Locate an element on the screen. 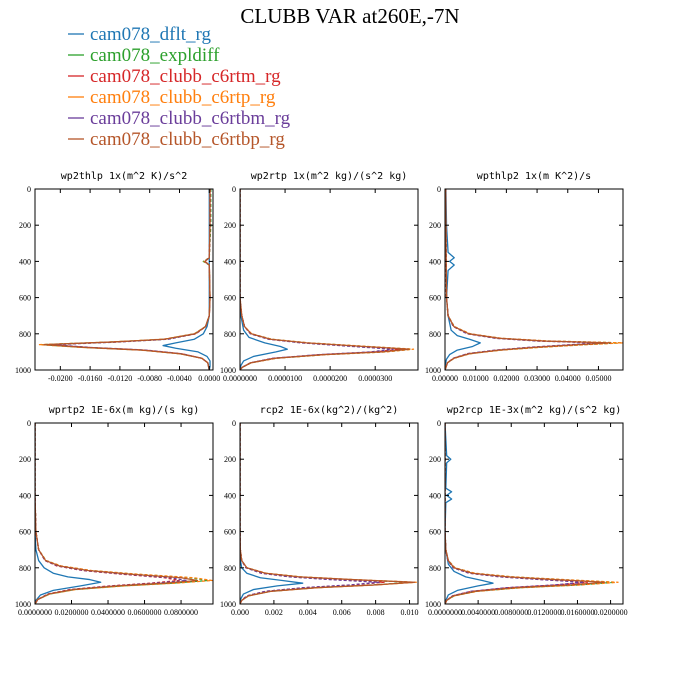  x-tick-label: 0.0600000 is located at coordinates (145, 612).